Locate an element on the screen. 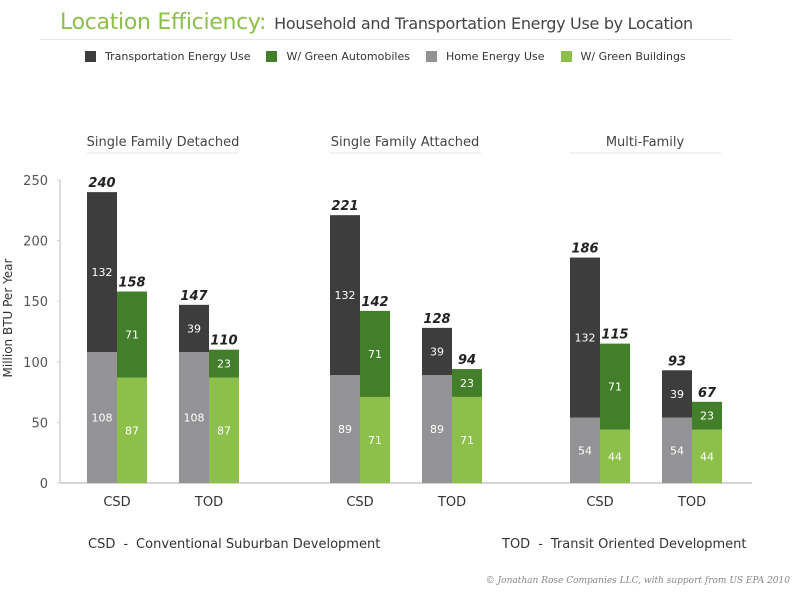 The height and width of the screenshot is (592, 800). footnote-tod-dash: - is located at coordinates (540, 544).